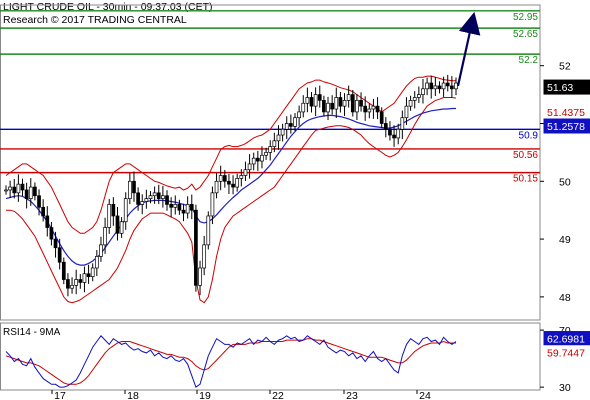  I want to click on badge-label: 59.7447, so click(566, 354).